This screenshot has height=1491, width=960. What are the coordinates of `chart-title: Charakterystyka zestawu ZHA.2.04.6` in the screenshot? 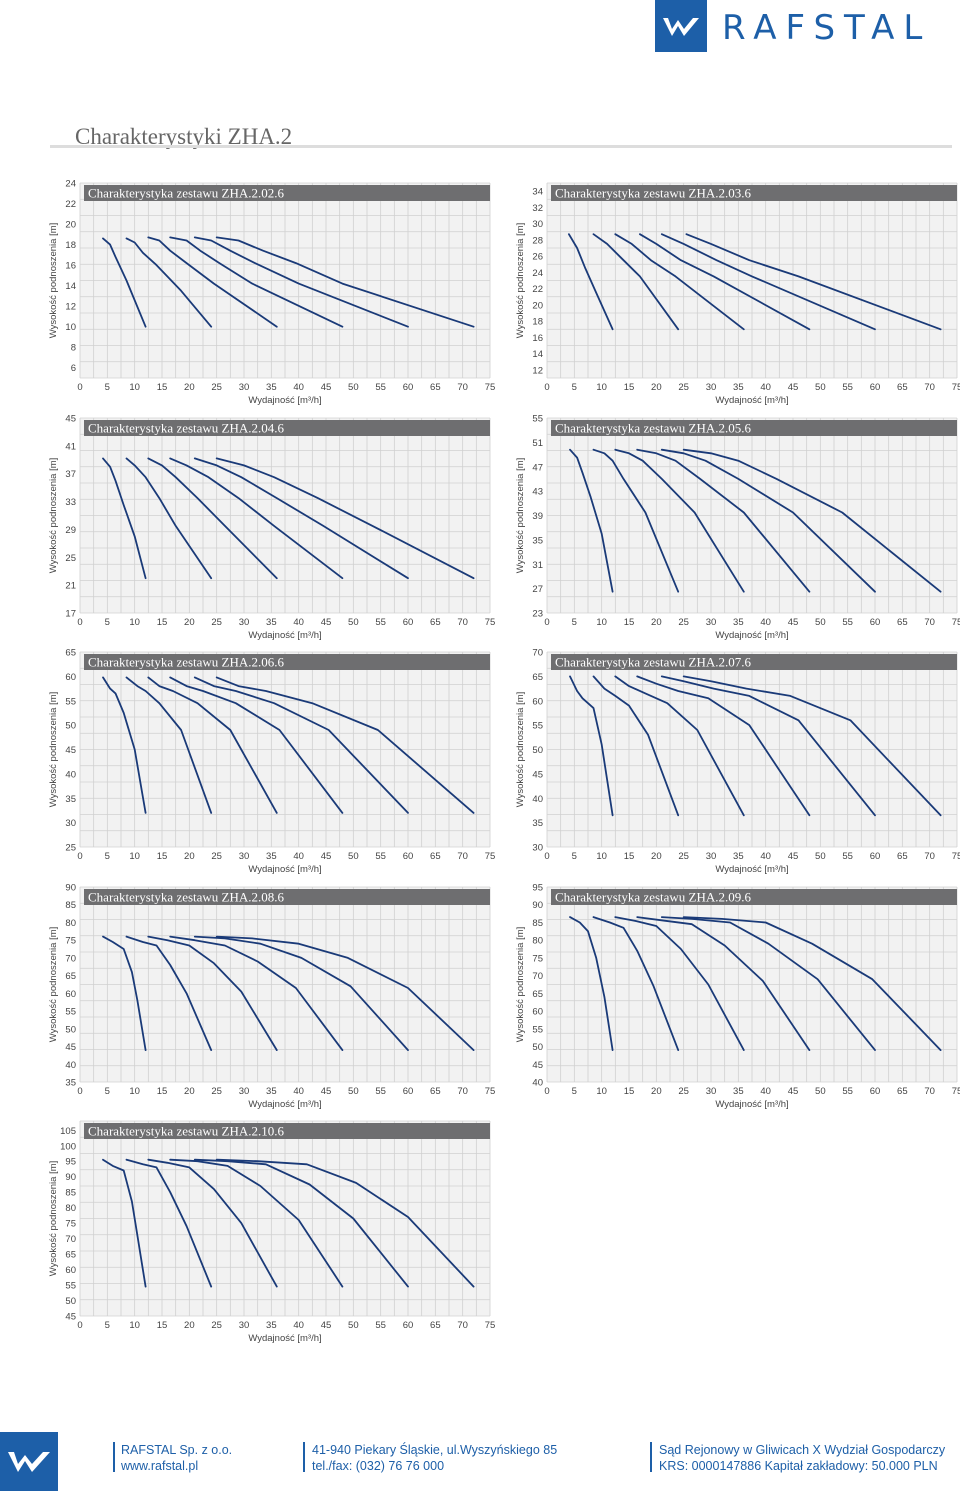 It's located at (186, 428).